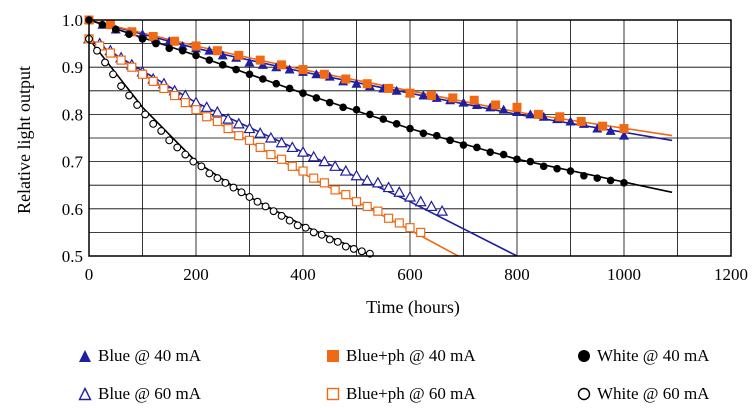 The height and width of the screenshot is (408, 752). I want to click on x-tick-label: 0, so click(89, 274).